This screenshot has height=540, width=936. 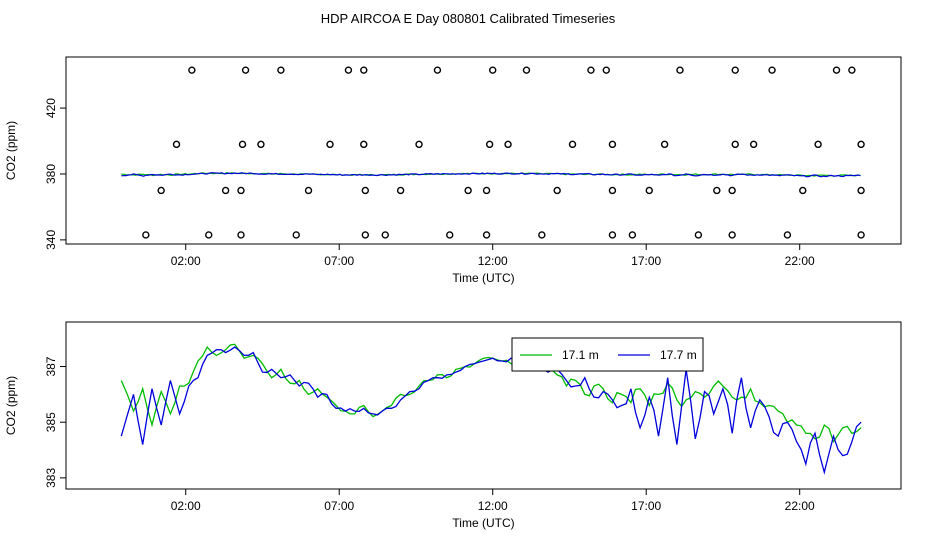 I want to click on y-tick-label: 385, so click(x=51, y=422).